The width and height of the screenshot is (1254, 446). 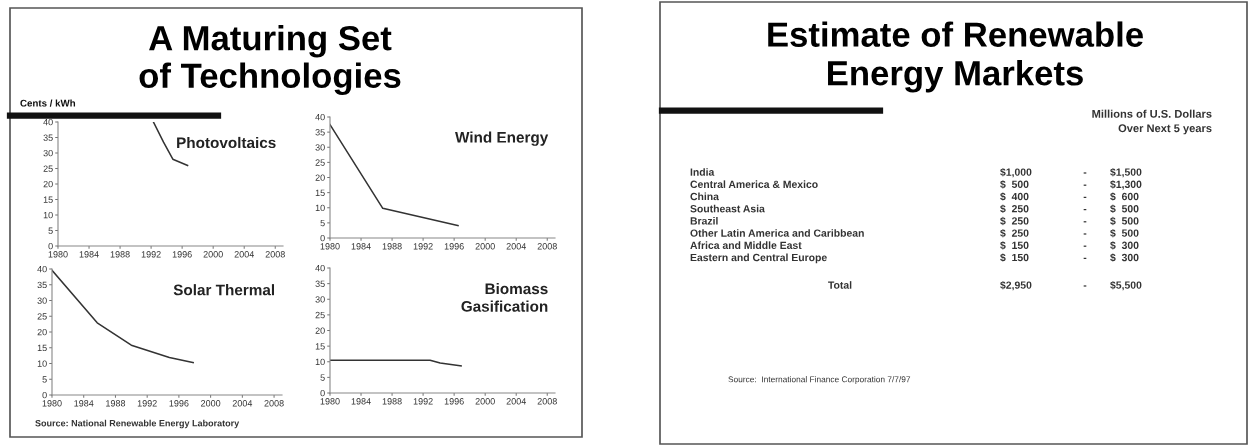 I want to click on text: $1,000, so click(x=1016, y=172).